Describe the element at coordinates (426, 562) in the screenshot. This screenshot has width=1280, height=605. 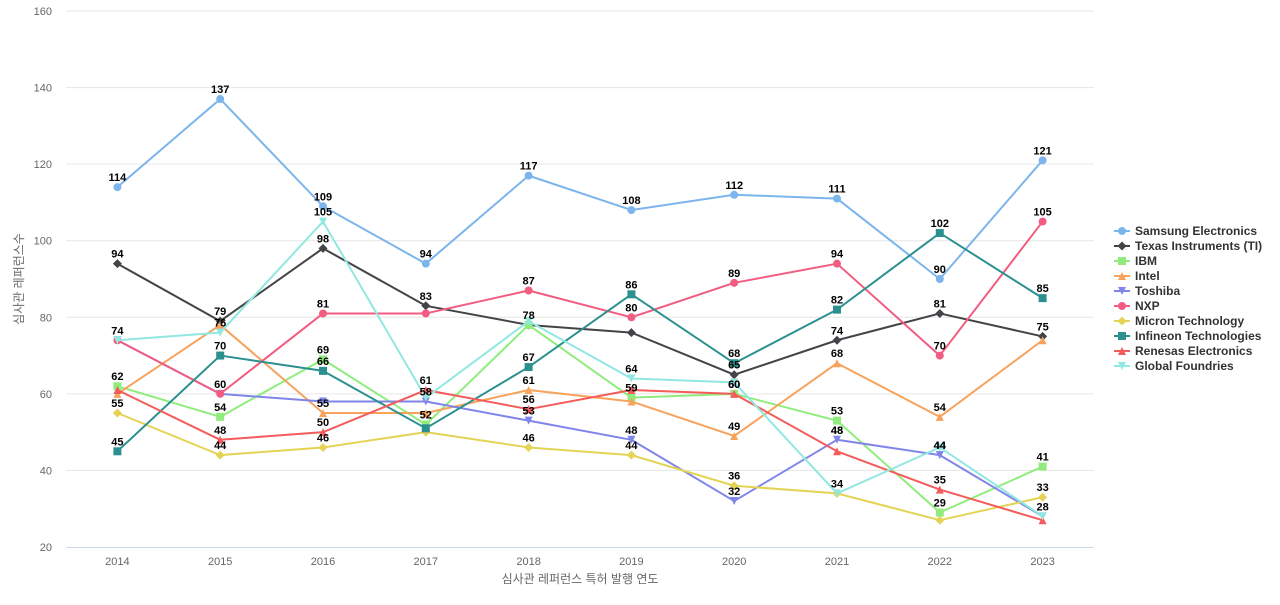
I see `x-tick-label: 2017` at that location.